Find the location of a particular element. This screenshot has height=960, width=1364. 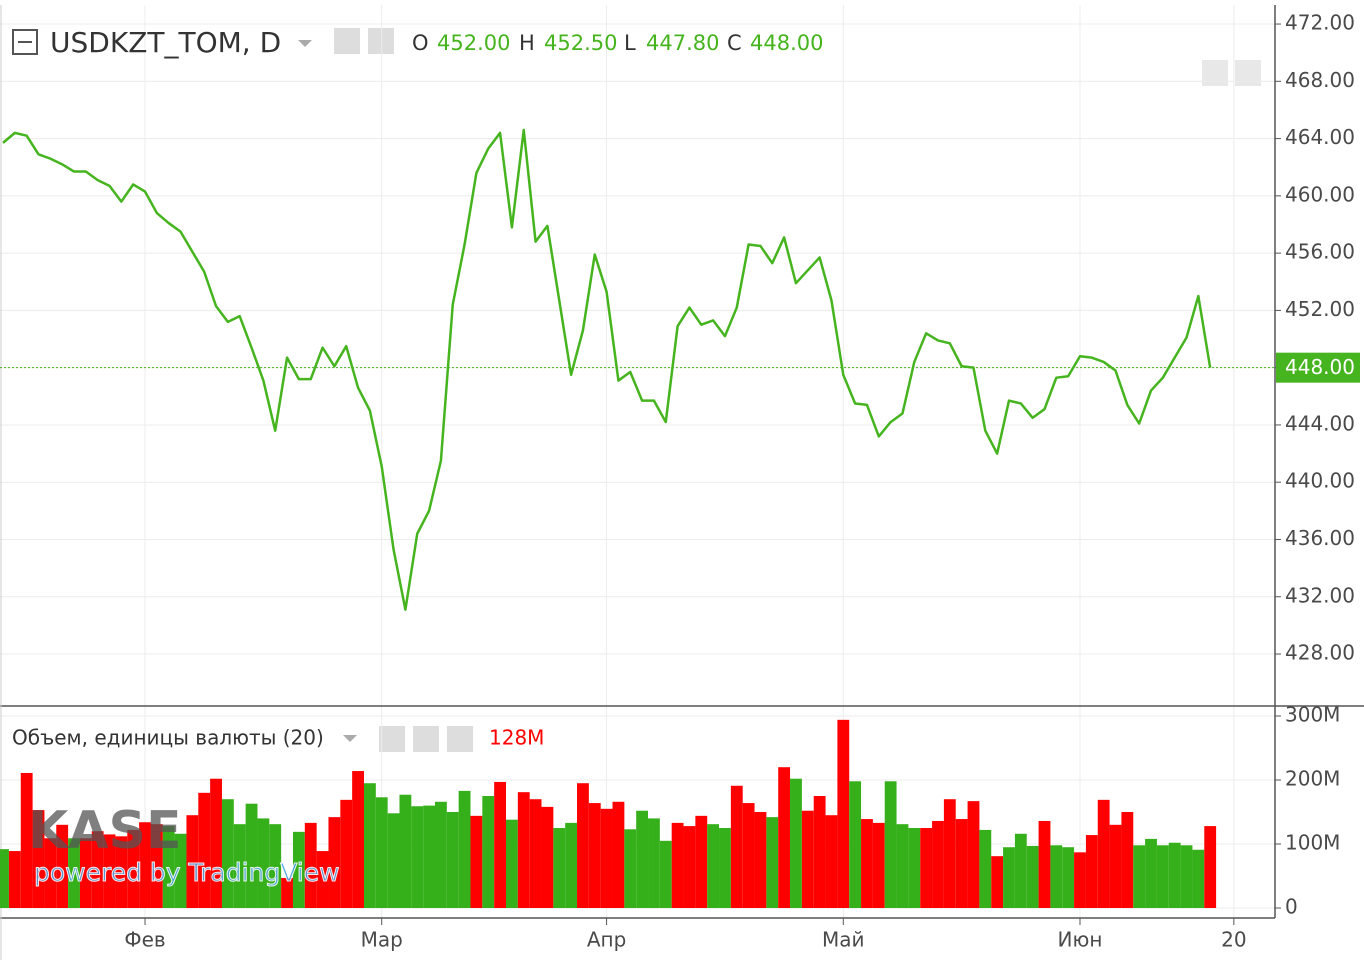

close-button is located at coordinates (460, 739).